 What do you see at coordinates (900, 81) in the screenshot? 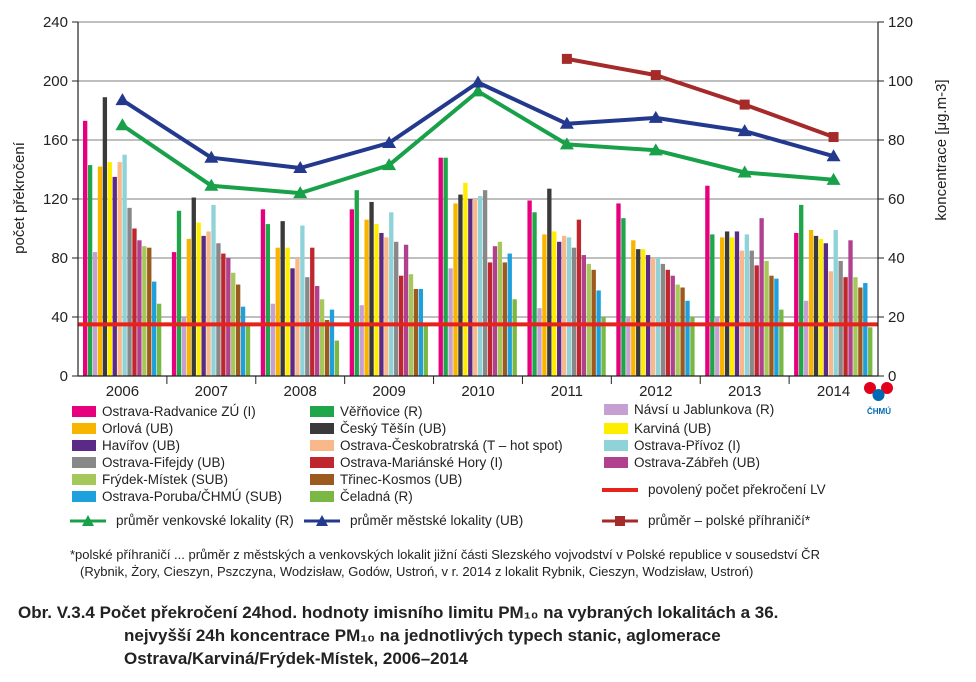
I see `y-tick-label-right: 100` at bounding box center [900, 81].